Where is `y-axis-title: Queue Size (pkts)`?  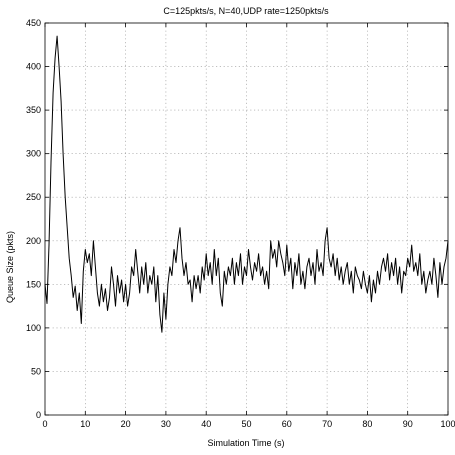
y-axis-title: Queue Size (pkts) is located at coordinates (10, 267).